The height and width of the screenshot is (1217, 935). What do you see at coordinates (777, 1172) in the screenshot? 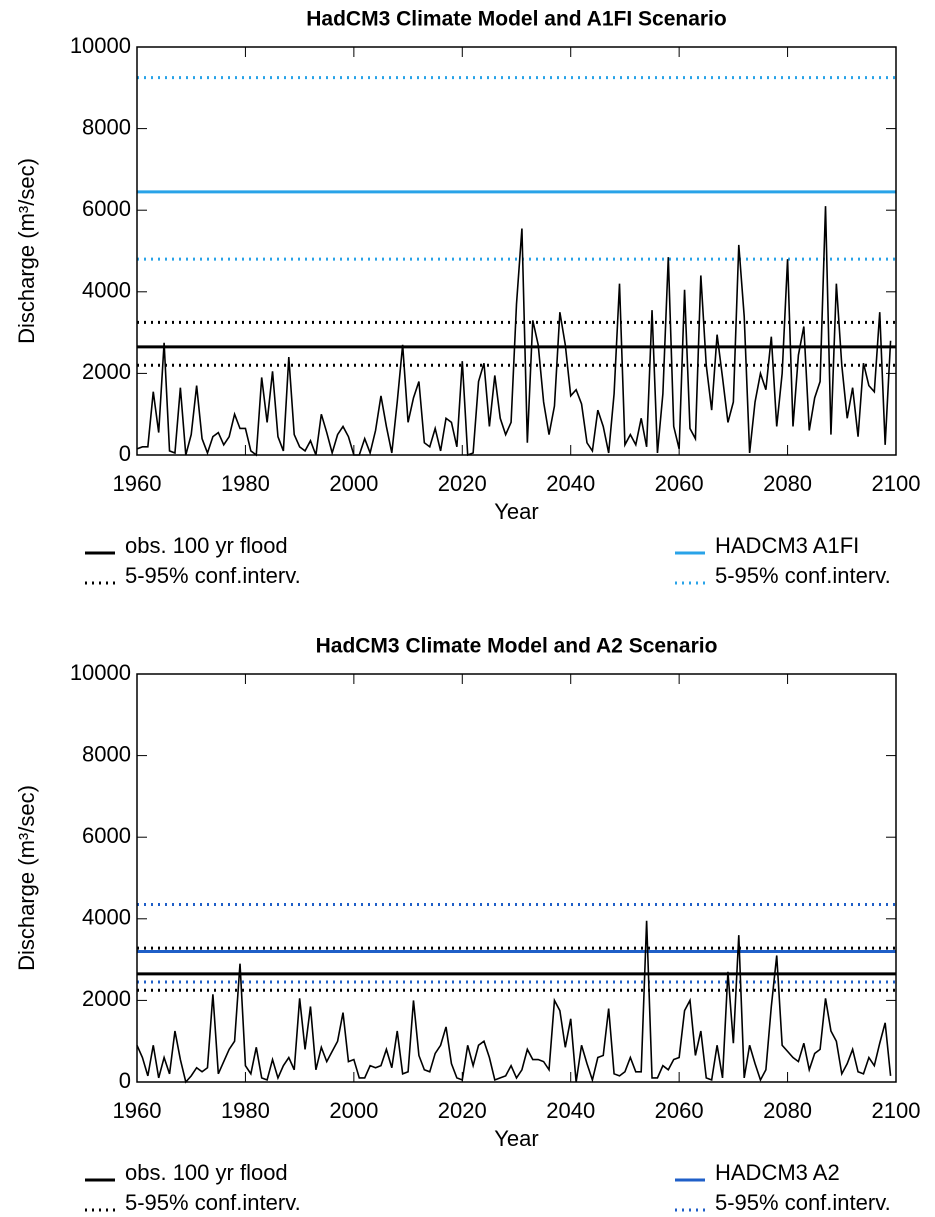
I see `legend-label: HADCM3 A2` at bounding box center [777, 1172].